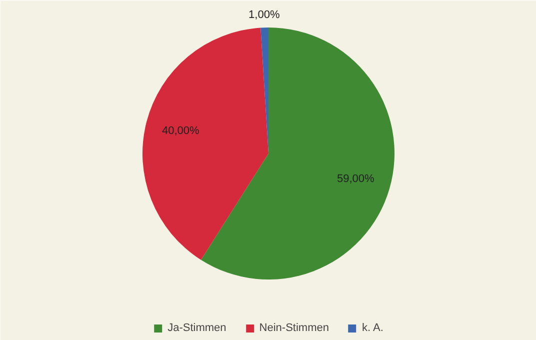 Image resolution: width=536 pixels, height=340 pixels. Describe the element at coordinates (181, 130) in the screenshot. I see `data-label: 40,00%` at that location.